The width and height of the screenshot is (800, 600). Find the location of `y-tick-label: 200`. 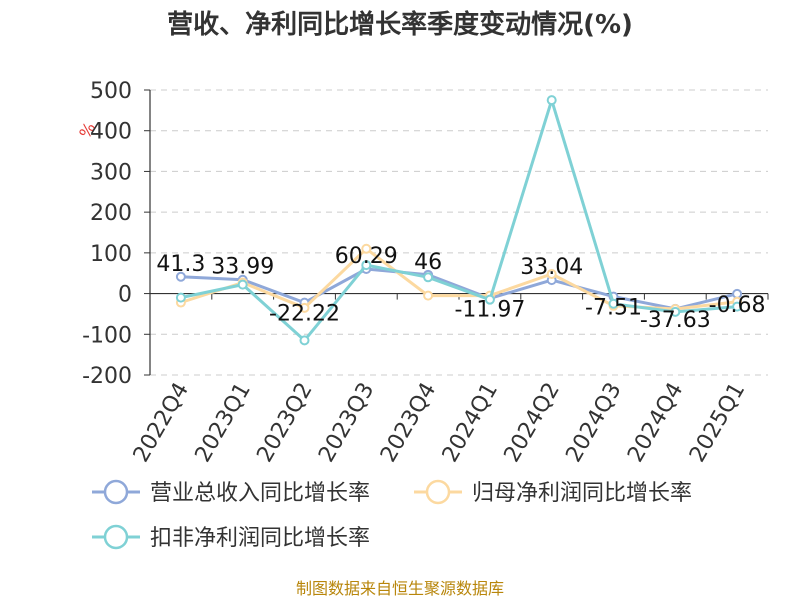

y-tick-label: 200 is located at coordinates (111, 213).